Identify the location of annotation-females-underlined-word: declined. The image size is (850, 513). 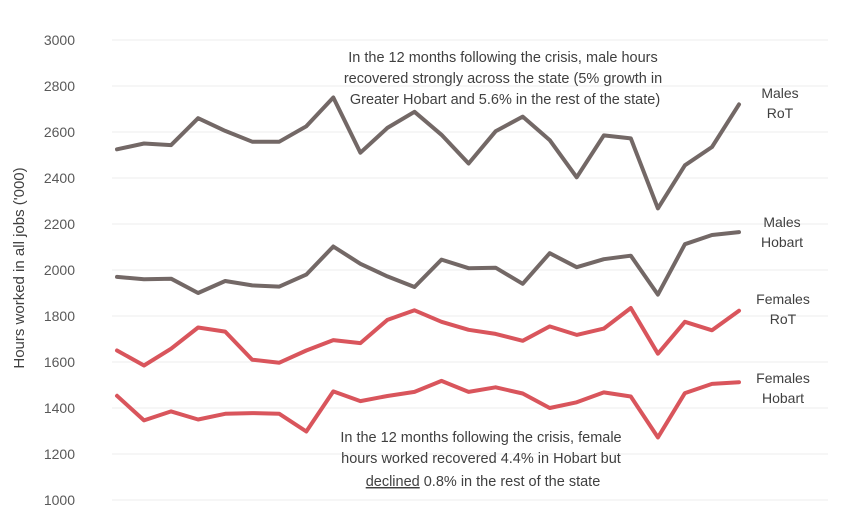
(393, 482).